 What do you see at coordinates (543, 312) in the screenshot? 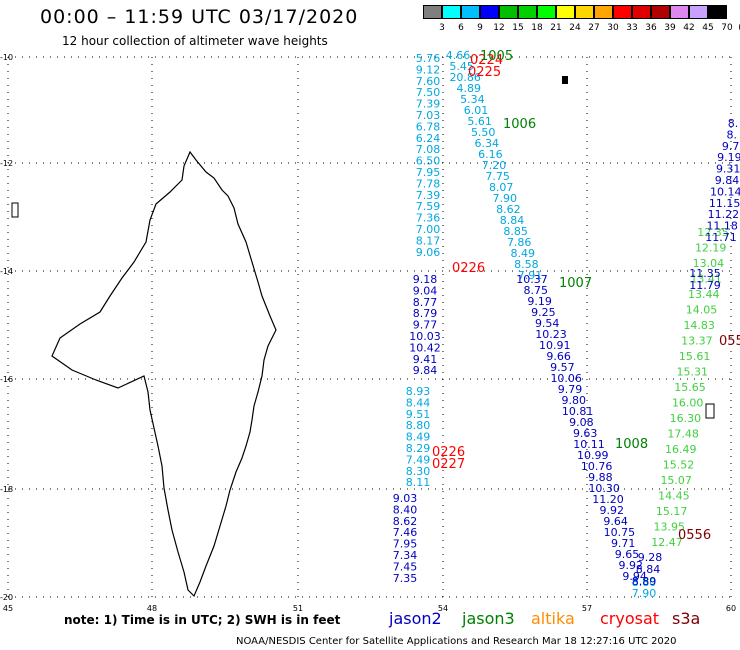
I see `wave-height-value: 9.25` at bounding box center [543, 312].